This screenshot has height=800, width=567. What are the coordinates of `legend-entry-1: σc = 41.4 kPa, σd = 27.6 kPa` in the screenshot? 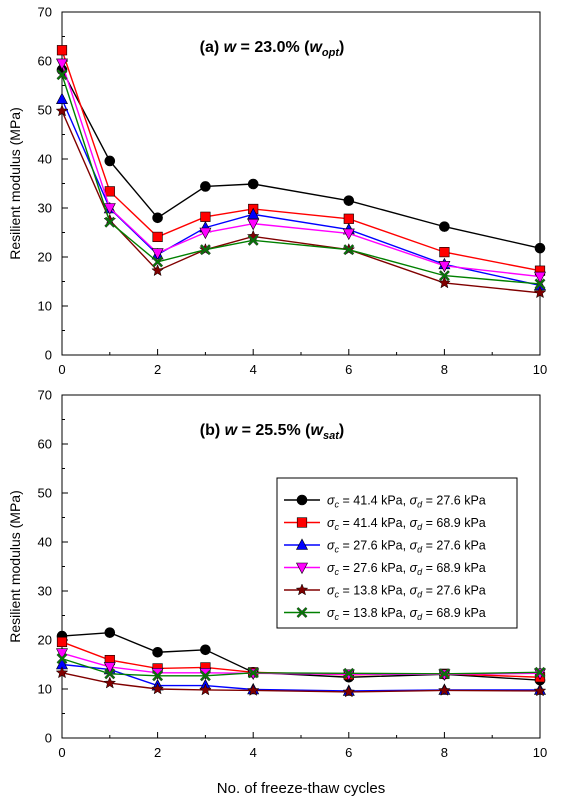 It's located at (406, 502).